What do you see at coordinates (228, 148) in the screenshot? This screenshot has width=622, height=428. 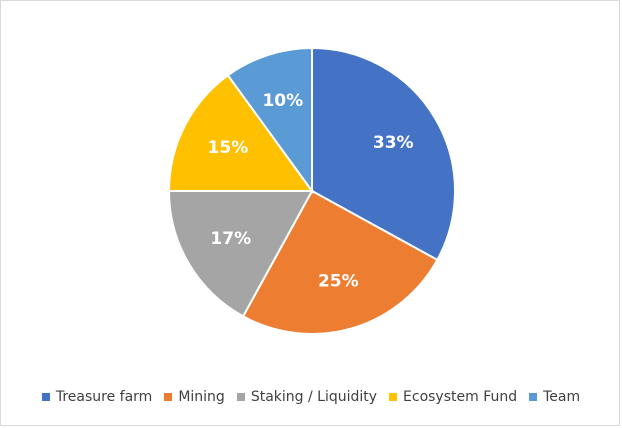 I see `data-label-ecosystem-fund: 15%` at bounding box center [228, 148].